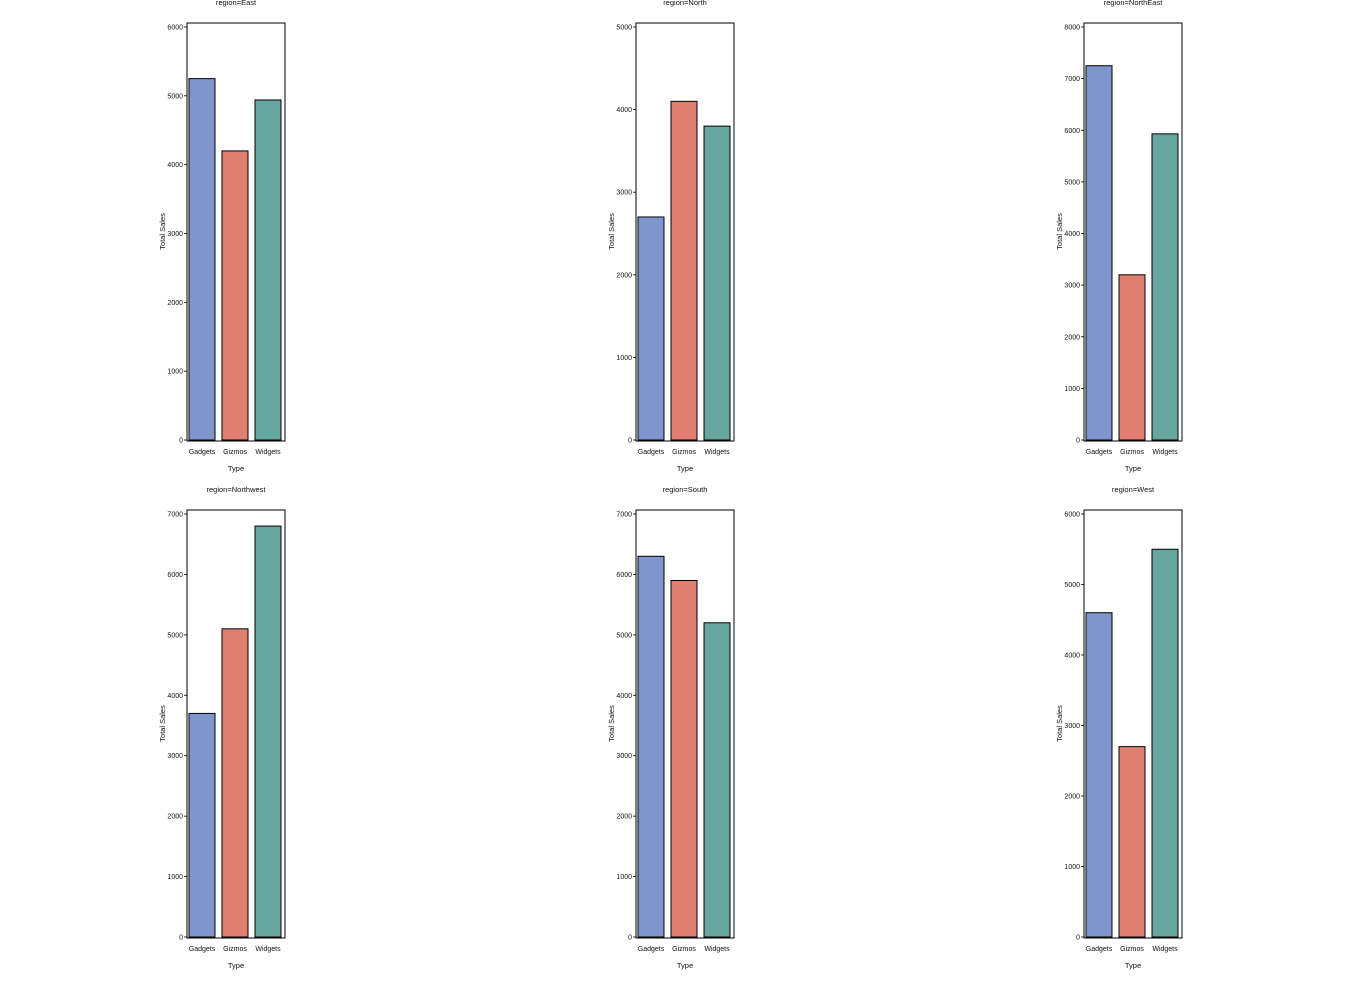  Describe the element at coordinates (685, 489) in the screenshot. I see `facet-title: region=South` at that location.